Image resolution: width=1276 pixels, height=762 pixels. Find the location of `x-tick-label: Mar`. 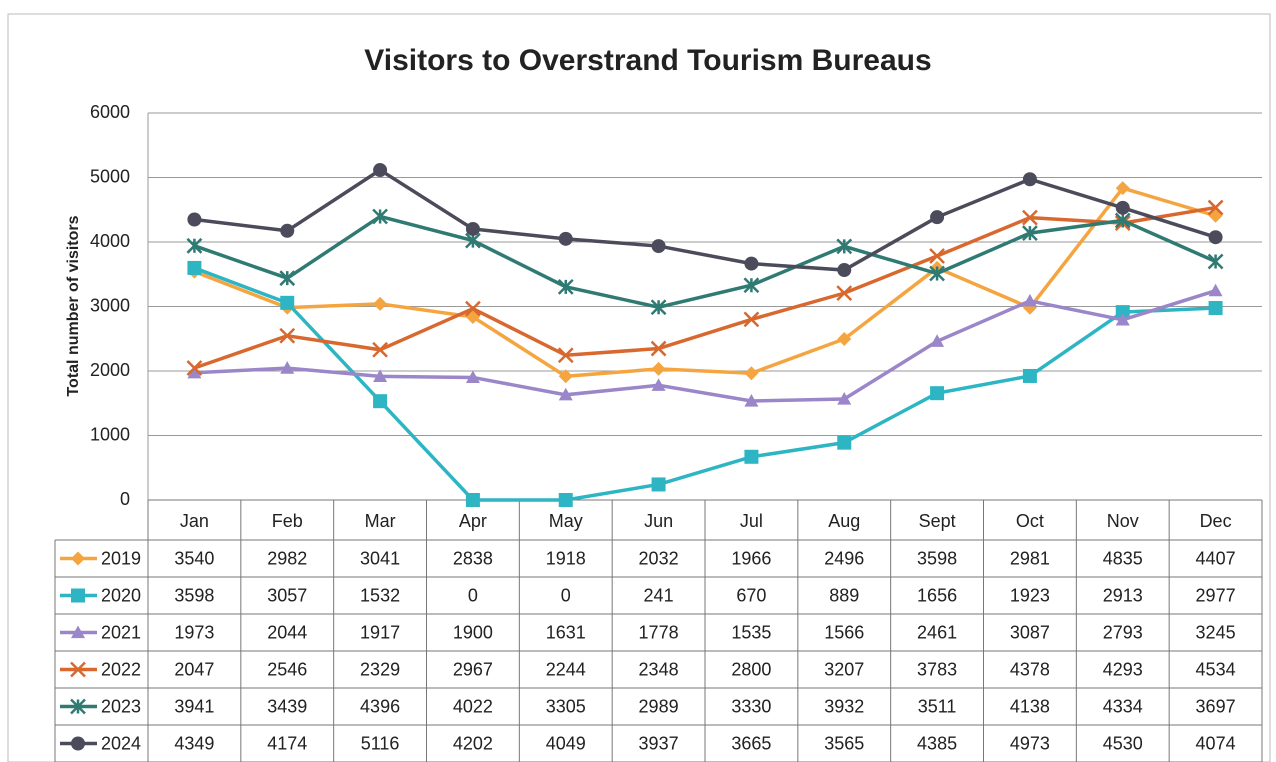

x-tick-label: Mar is located at coordinates (380, 521).